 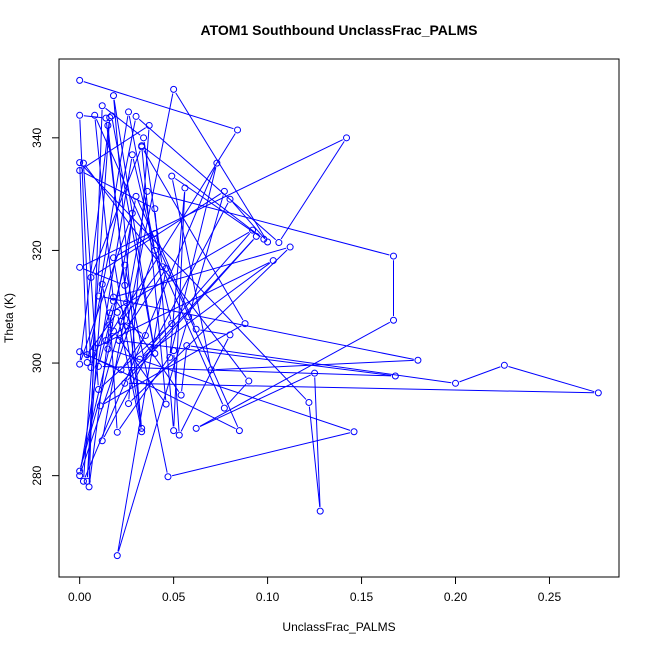 What do you see at coordinates (550, 597) in the screenshot?
I see `x-tick-label: 0.25` at bounding box center [550, 597].